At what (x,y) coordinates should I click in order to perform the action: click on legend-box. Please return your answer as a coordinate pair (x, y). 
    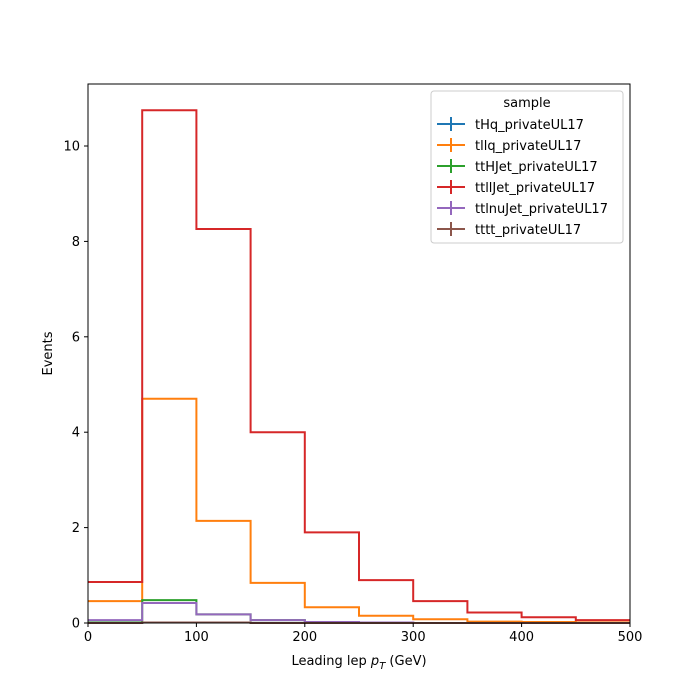
    Looking at the image, I should click on (527, 167).